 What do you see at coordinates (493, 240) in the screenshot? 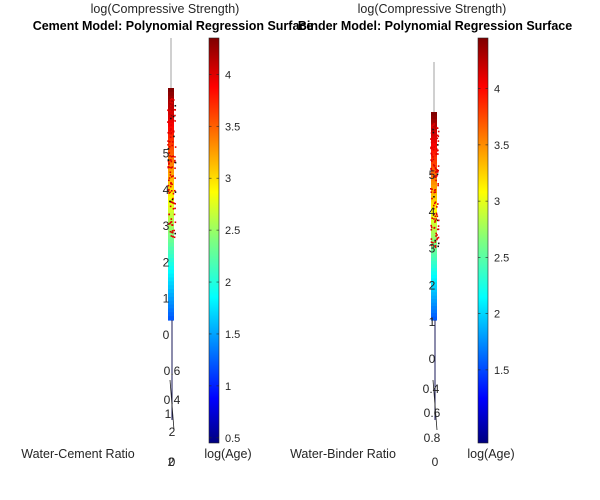
I see `binder-colorbar: 1.5 2 2.5 3 3.5 4` at bounding box center [493, 240].